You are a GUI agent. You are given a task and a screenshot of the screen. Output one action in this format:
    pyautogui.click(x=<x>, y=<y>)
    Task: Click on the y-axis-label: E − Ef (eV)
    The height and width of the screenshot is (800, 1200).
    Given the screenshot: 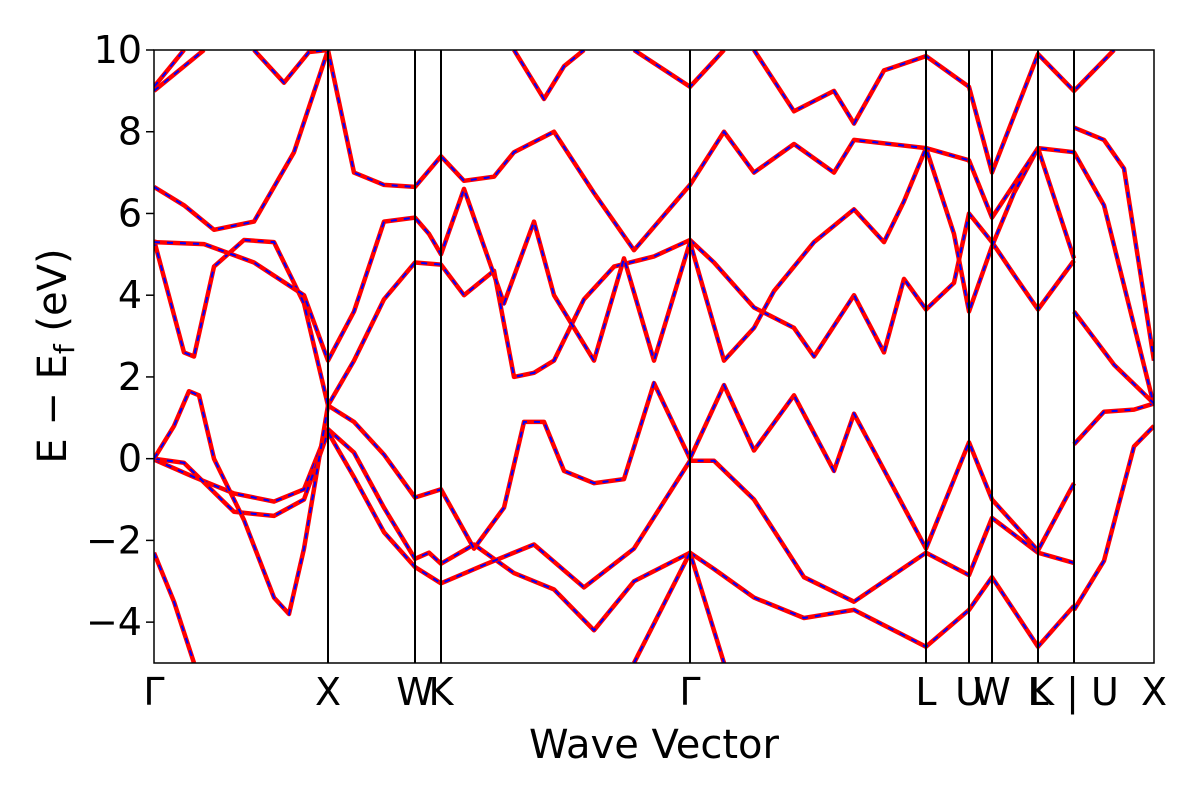 What is the action you would take?
    pyautogui.click(x=55, y=355)
    